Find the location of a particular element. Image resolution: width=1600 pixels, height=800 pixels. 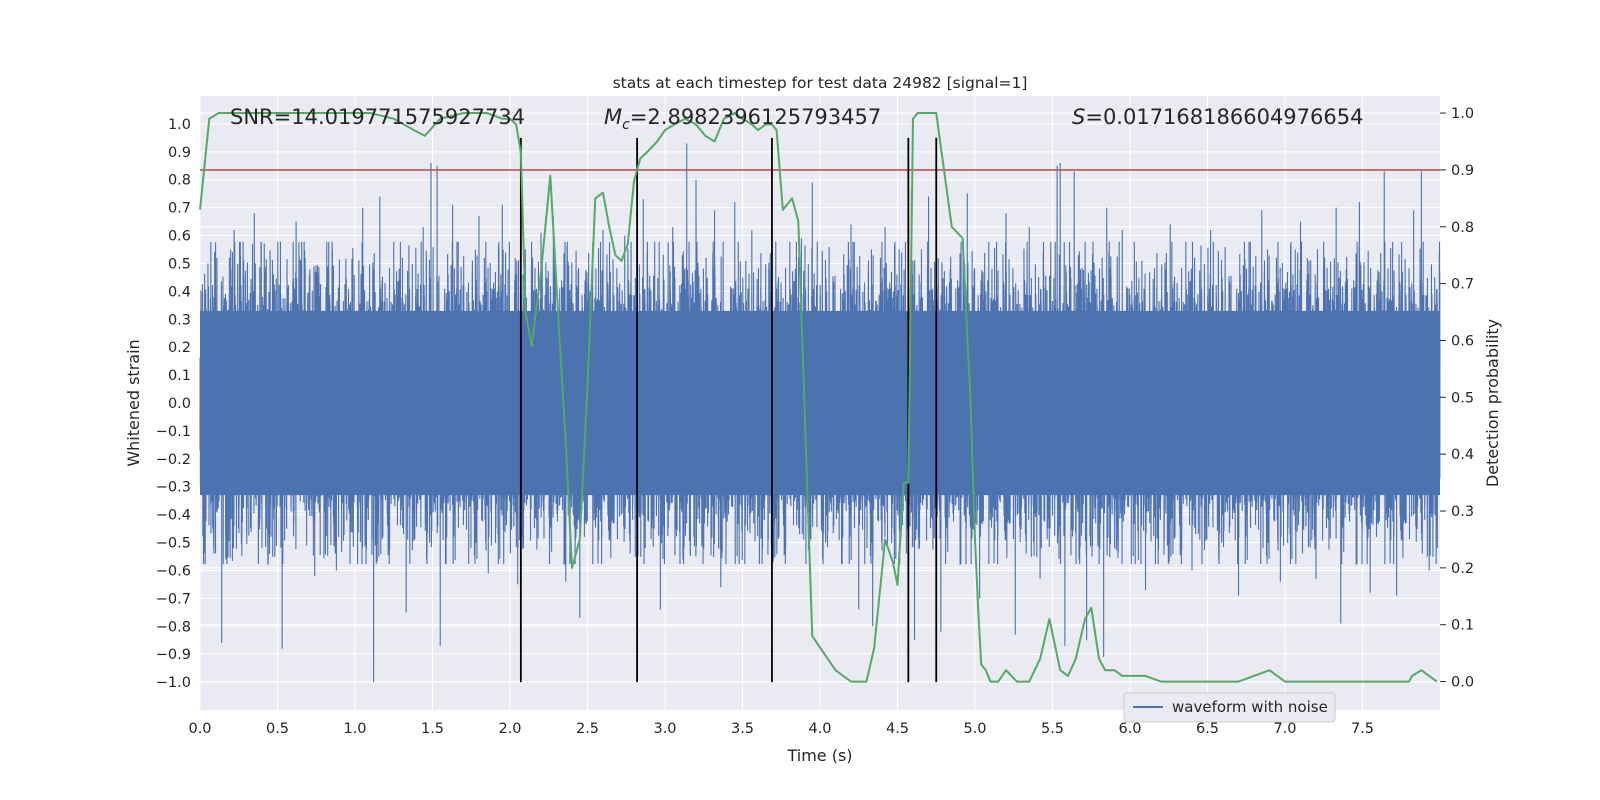

x-tick-label: 7.0 is located at coordinates (1284, 729).